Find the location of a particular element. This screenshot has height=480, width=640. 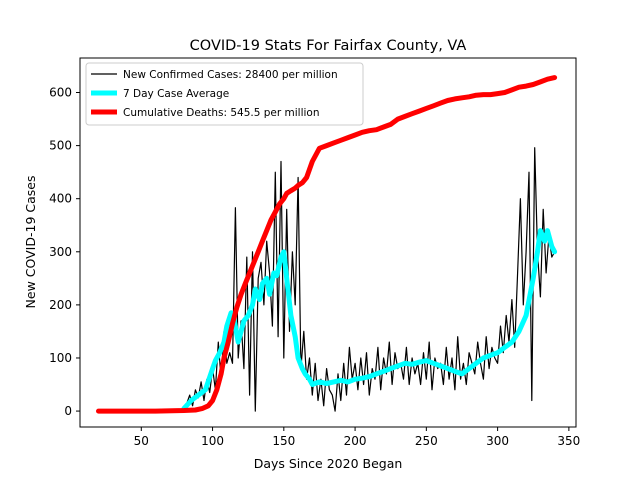

y-tick-label: 100 is located at coordinates (60, 358).